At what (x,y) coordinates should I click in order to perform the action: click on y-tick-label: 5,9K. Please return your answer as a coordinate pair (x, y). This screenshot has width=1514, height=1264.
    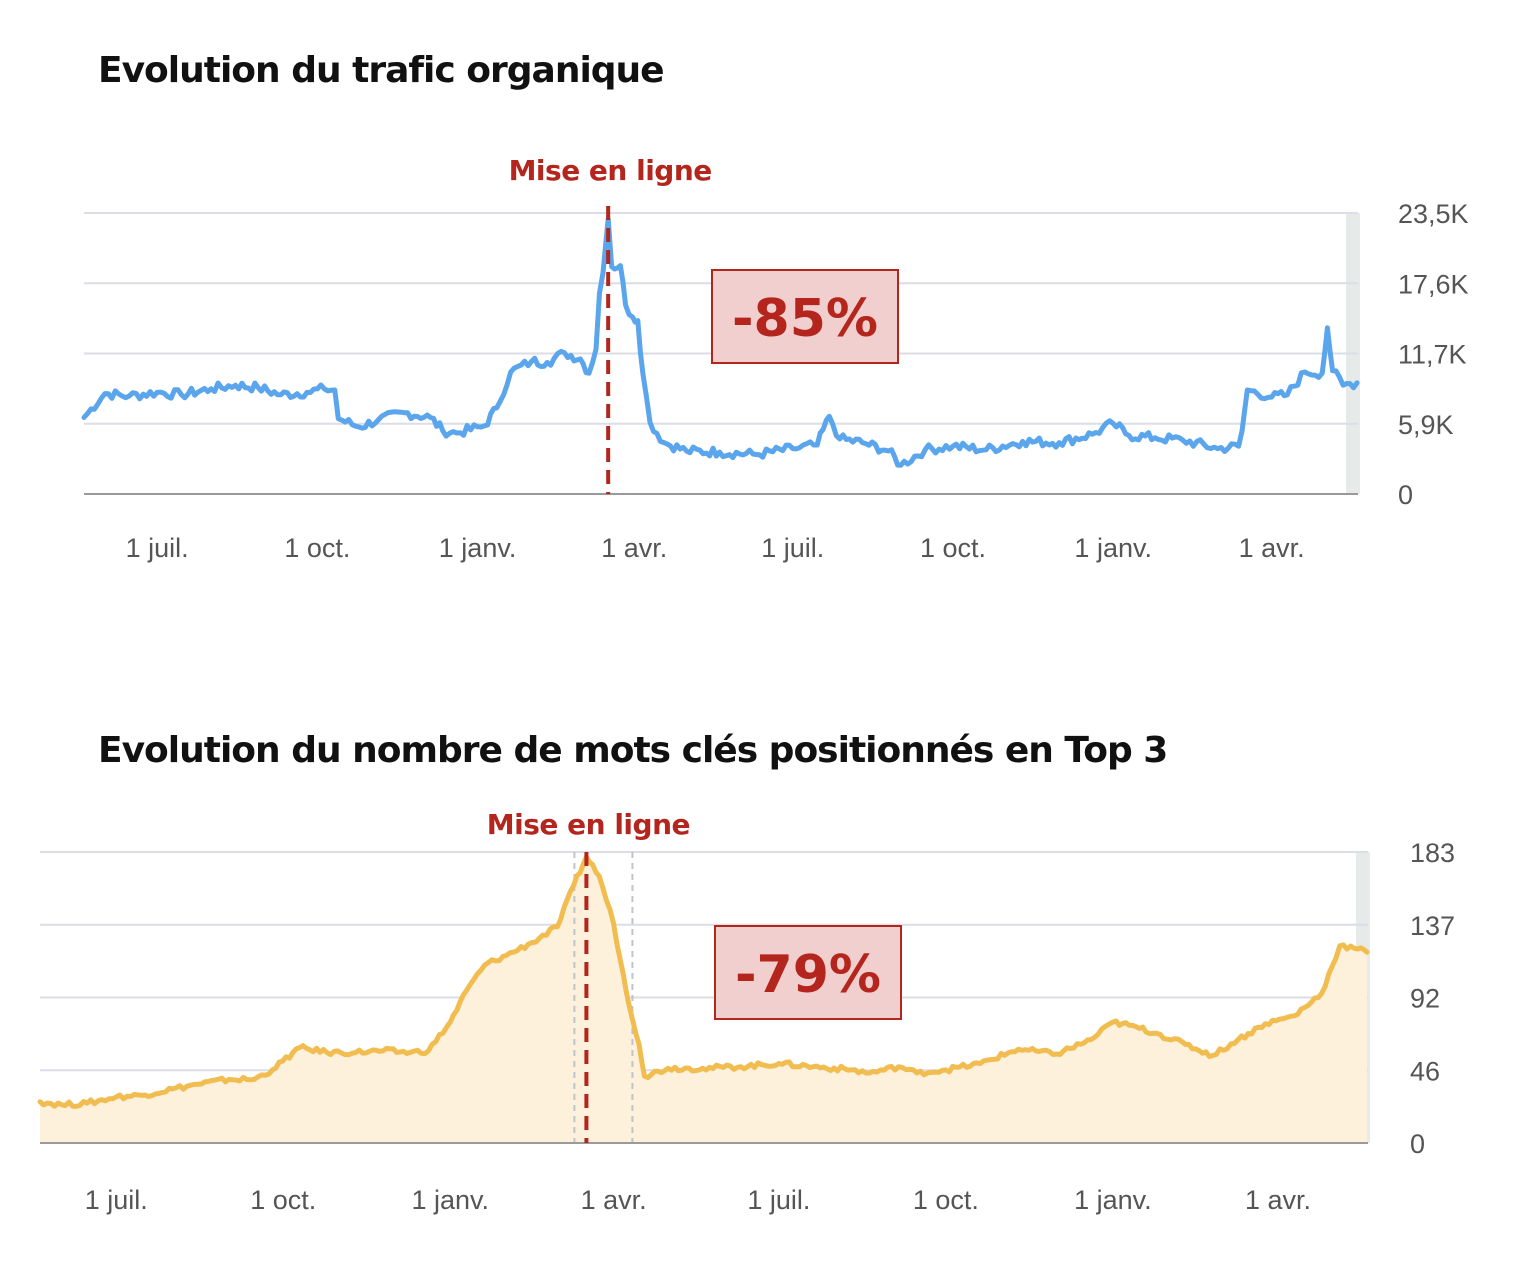
    Looking at the image, I should click on (1426, 425).